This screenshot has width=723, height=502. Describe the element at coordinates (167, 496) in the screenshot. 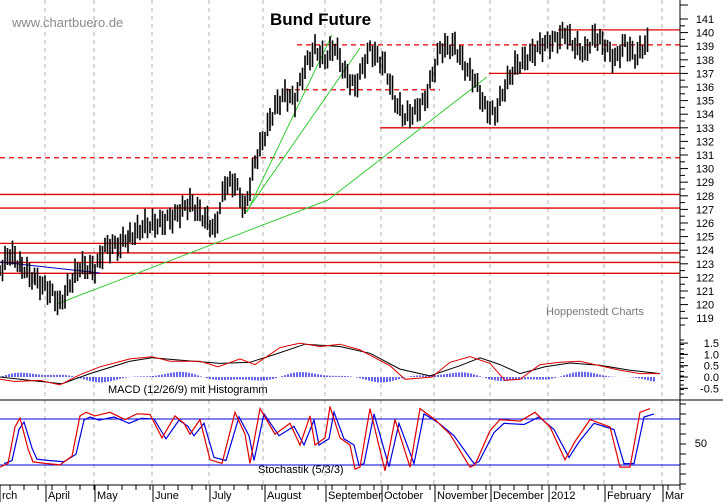

I see `month-label: June` at that location.